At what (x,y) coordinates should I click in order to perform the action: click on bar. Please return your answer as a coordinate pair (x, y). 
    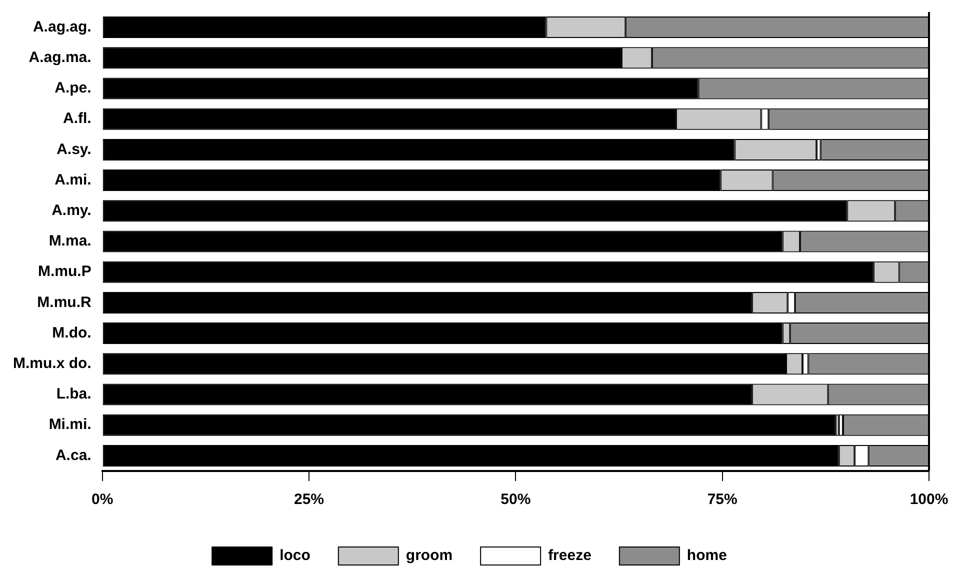
    Looking at the image, I should click on (469, 425).